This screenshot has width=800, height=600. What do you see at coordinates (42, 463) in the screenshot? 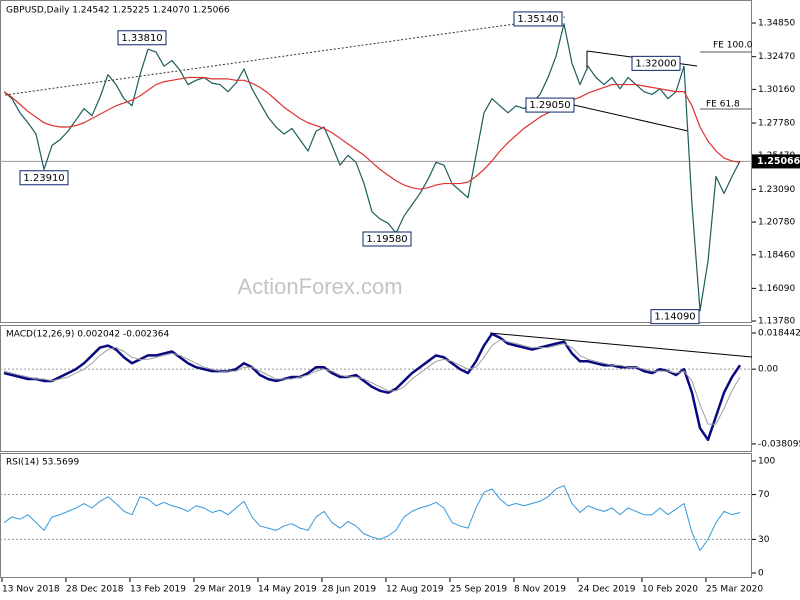
I see `rsi-title: RSI(14) 53.5699` at bounding box center [42, 463].